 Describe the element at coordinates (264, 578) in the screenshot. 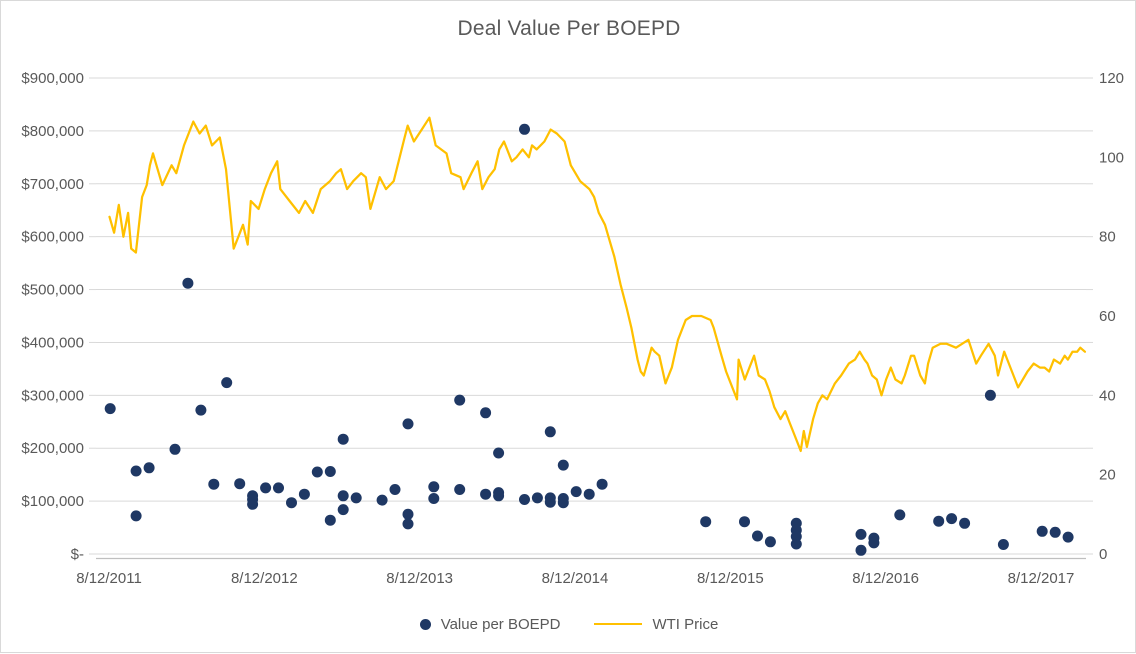

I see `x-axis-label: 8/12/2012` at that location.